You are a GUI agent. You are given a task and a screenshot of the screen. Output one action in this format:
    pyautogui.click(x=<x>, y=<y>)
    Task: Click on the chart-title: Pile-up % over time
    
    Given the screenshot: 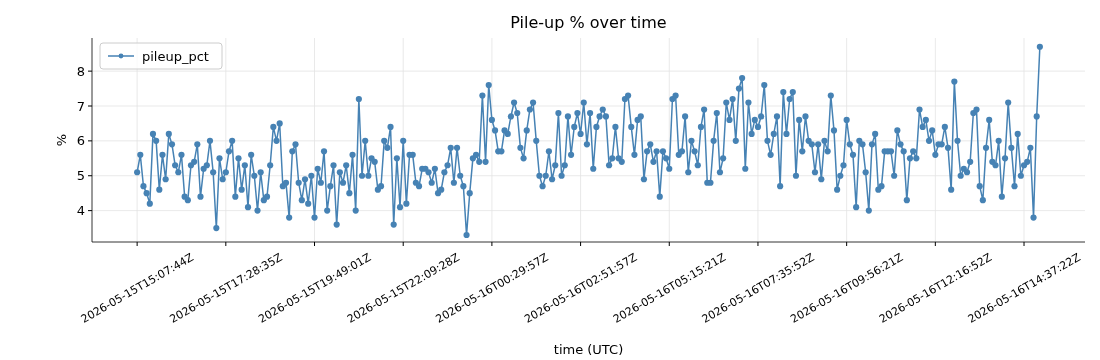 What is the action you would take?
    pyautogui.click(x=588, y=22)
    